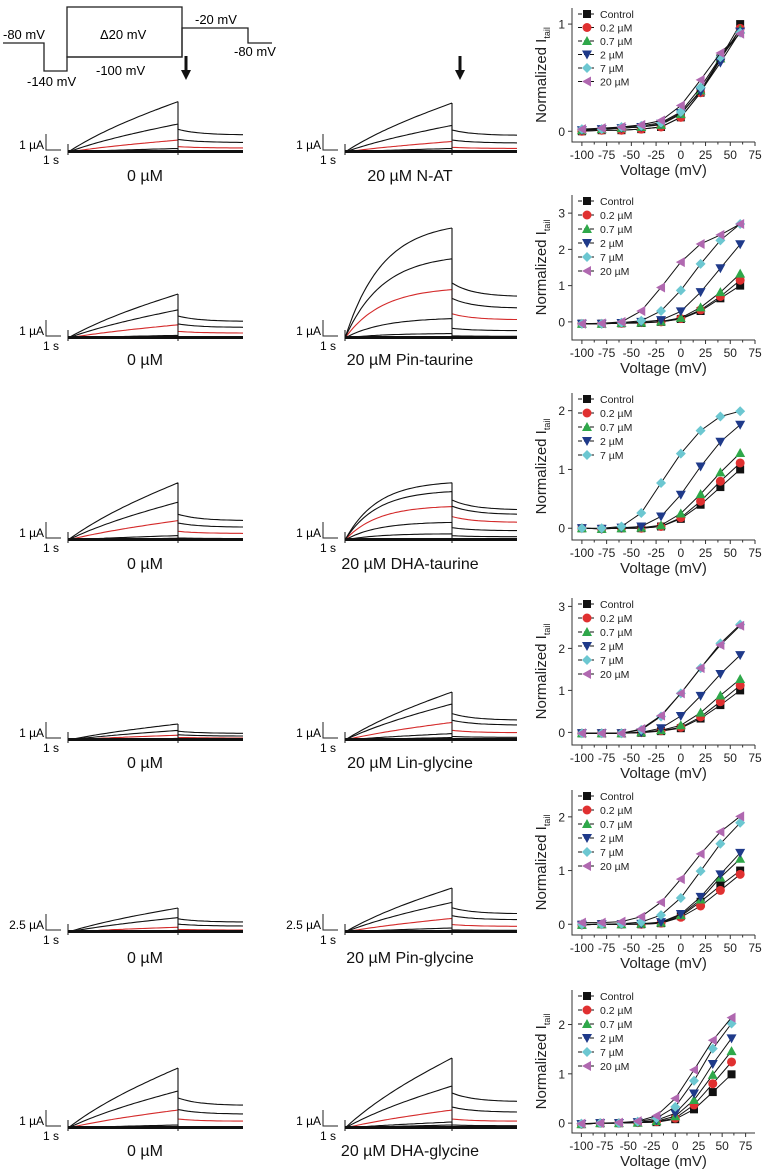  Describe the element at coordinates (617, 605) in the screenshot. I see `legend-label: Control` at that location.